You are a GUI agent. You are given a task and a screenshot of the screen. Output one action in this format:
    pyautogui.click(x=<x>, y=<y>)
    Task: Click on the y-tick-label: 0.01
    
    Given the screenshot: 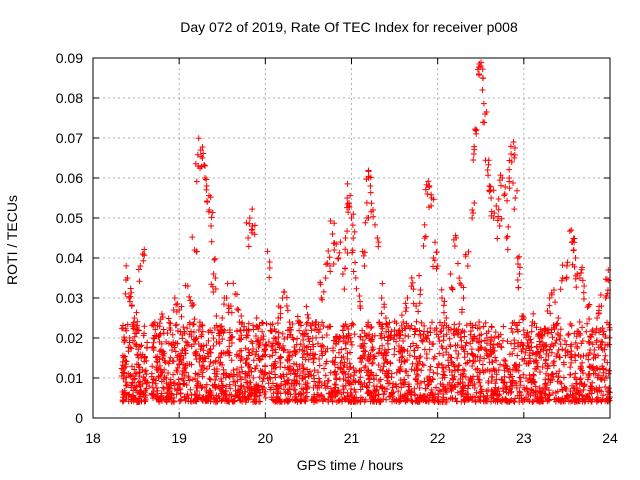 What is the action you would take?
    pyautogui.click(x=69, y=378)
    